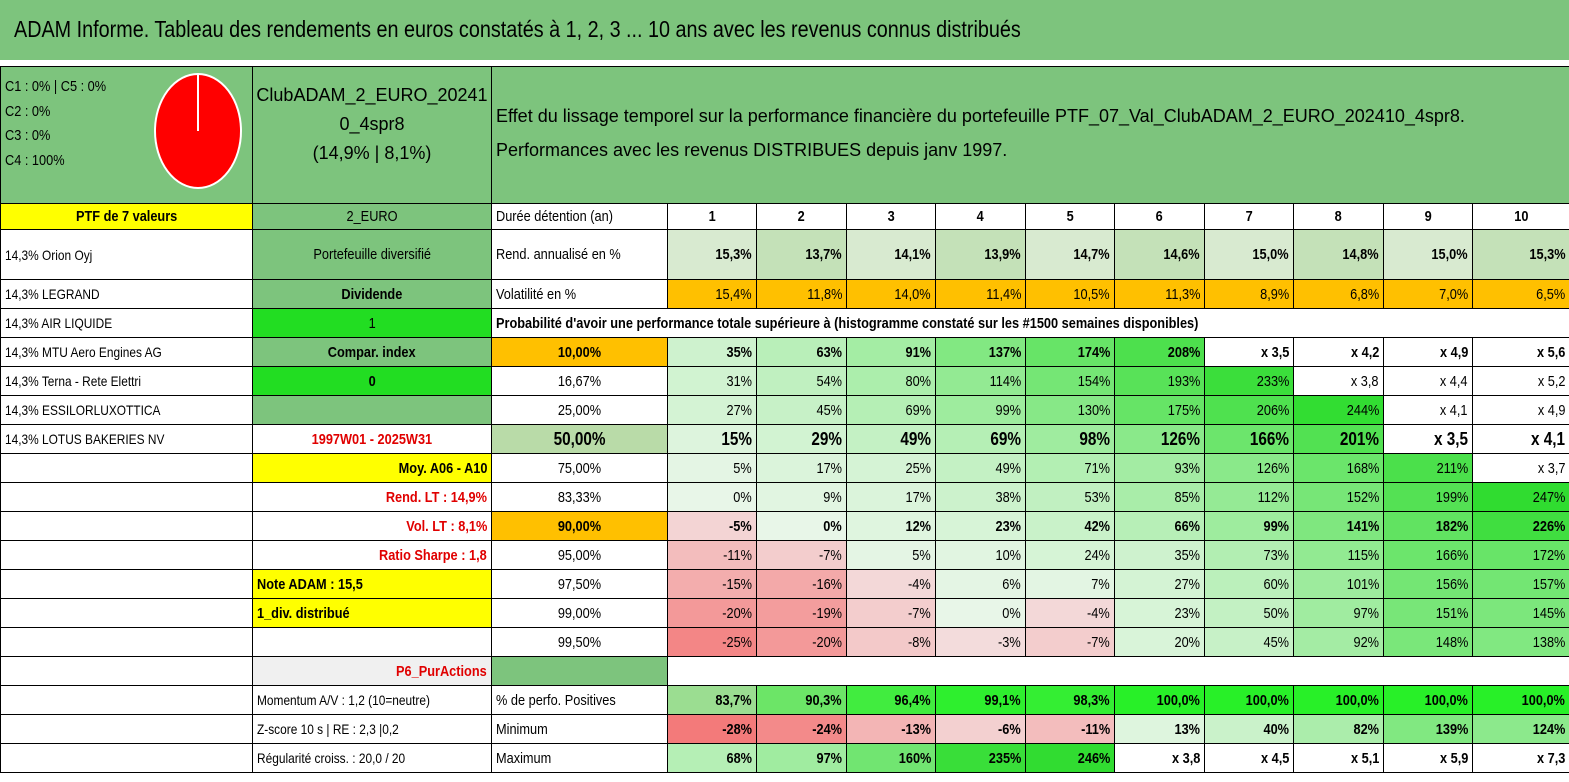 This screenshot has width=1569, height=782. What do you see at coordinates (712, 758) in the screenshot?
I see `max-value: 68%` at bounding box center [712, 758].